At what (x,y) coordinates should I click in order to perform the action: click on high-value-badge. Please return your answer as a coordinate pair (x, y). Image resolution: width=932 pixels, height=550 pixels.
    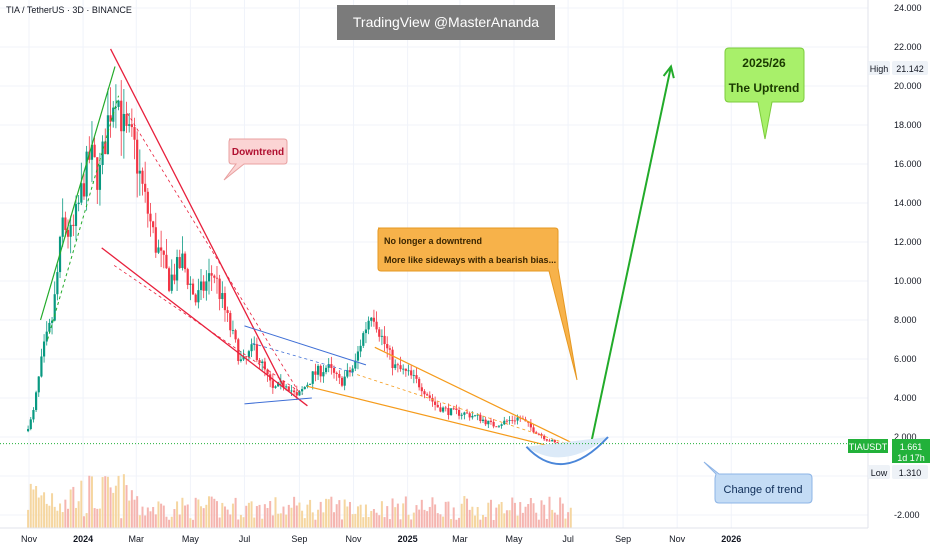
    Looking at the image, I should click on (910, 68).